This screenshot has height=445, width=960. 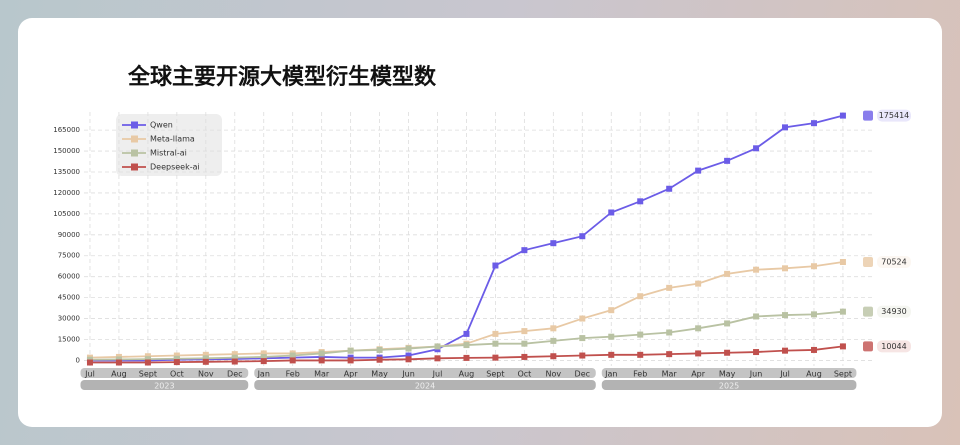 What do you see at coordinates (78, 360) in the screenshot?
I see `y-tick-label: 0` at bounding box center [78, 360].